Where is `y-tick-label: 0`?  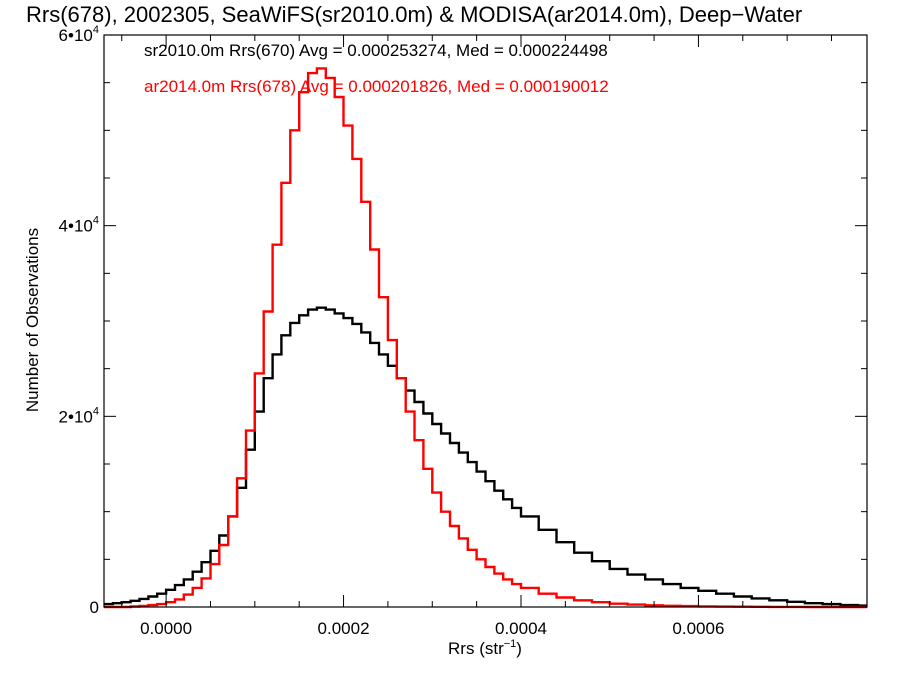 y-tick-label: 0 is located at coordinates (94, 607).